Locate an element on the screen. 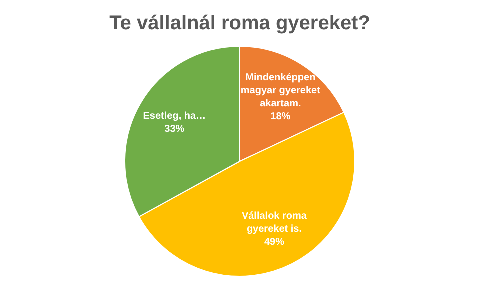 This screenshot has height=289, width=480. data-label: 49% is located at coordinates (274, 242).